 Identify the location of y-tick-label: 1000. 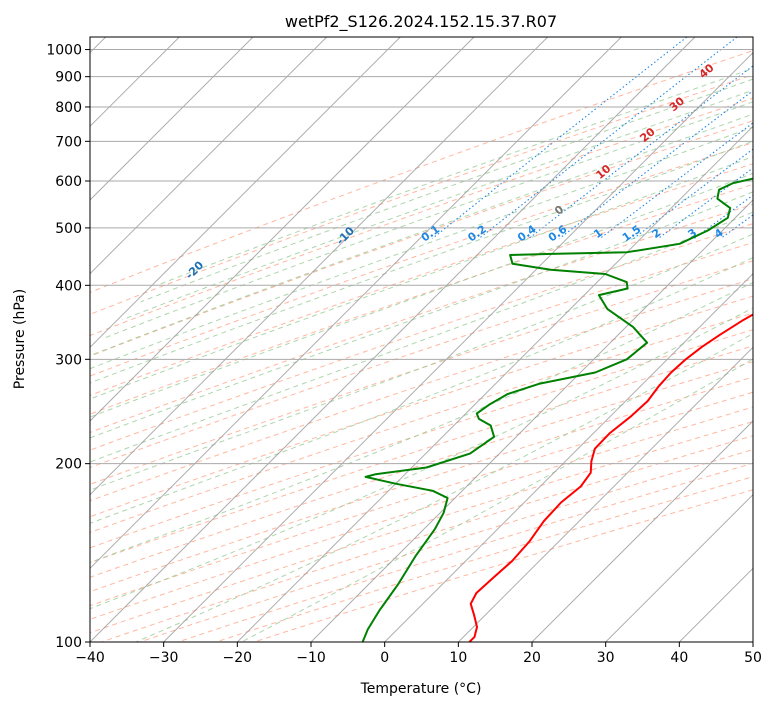
(64, 51).